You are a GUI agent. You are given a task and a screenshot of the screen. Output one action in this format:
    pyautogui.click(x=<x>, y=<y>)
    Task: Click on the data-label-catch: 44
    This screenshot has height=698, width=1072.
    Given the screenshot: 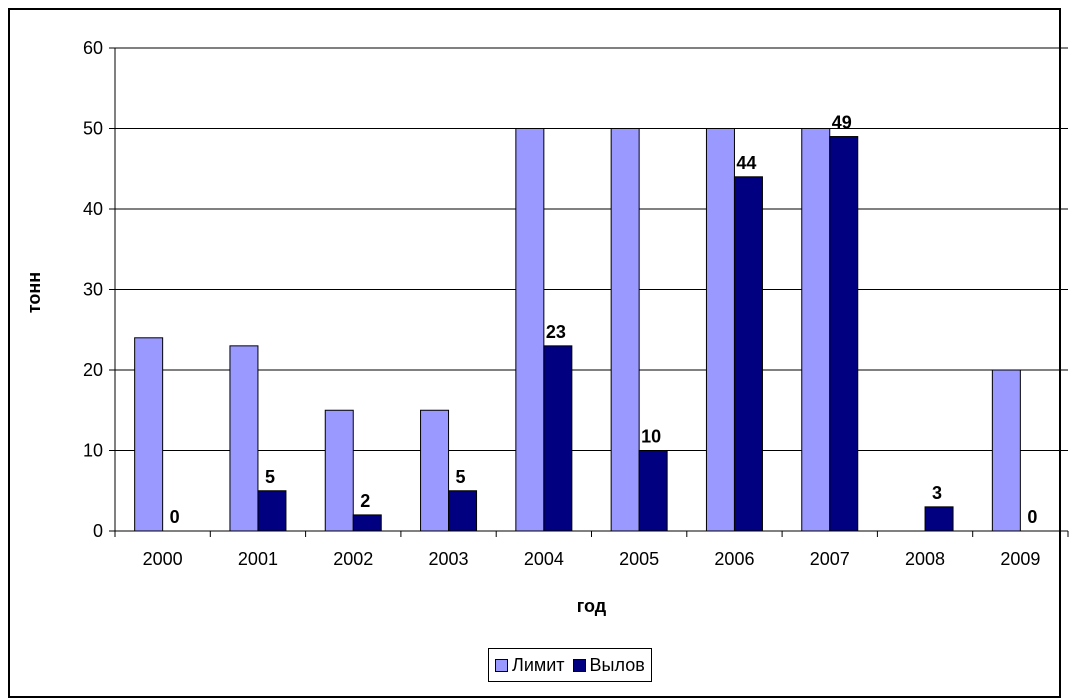 What is the action you would take?
    pyautogui.click(x=746, y=163)
    